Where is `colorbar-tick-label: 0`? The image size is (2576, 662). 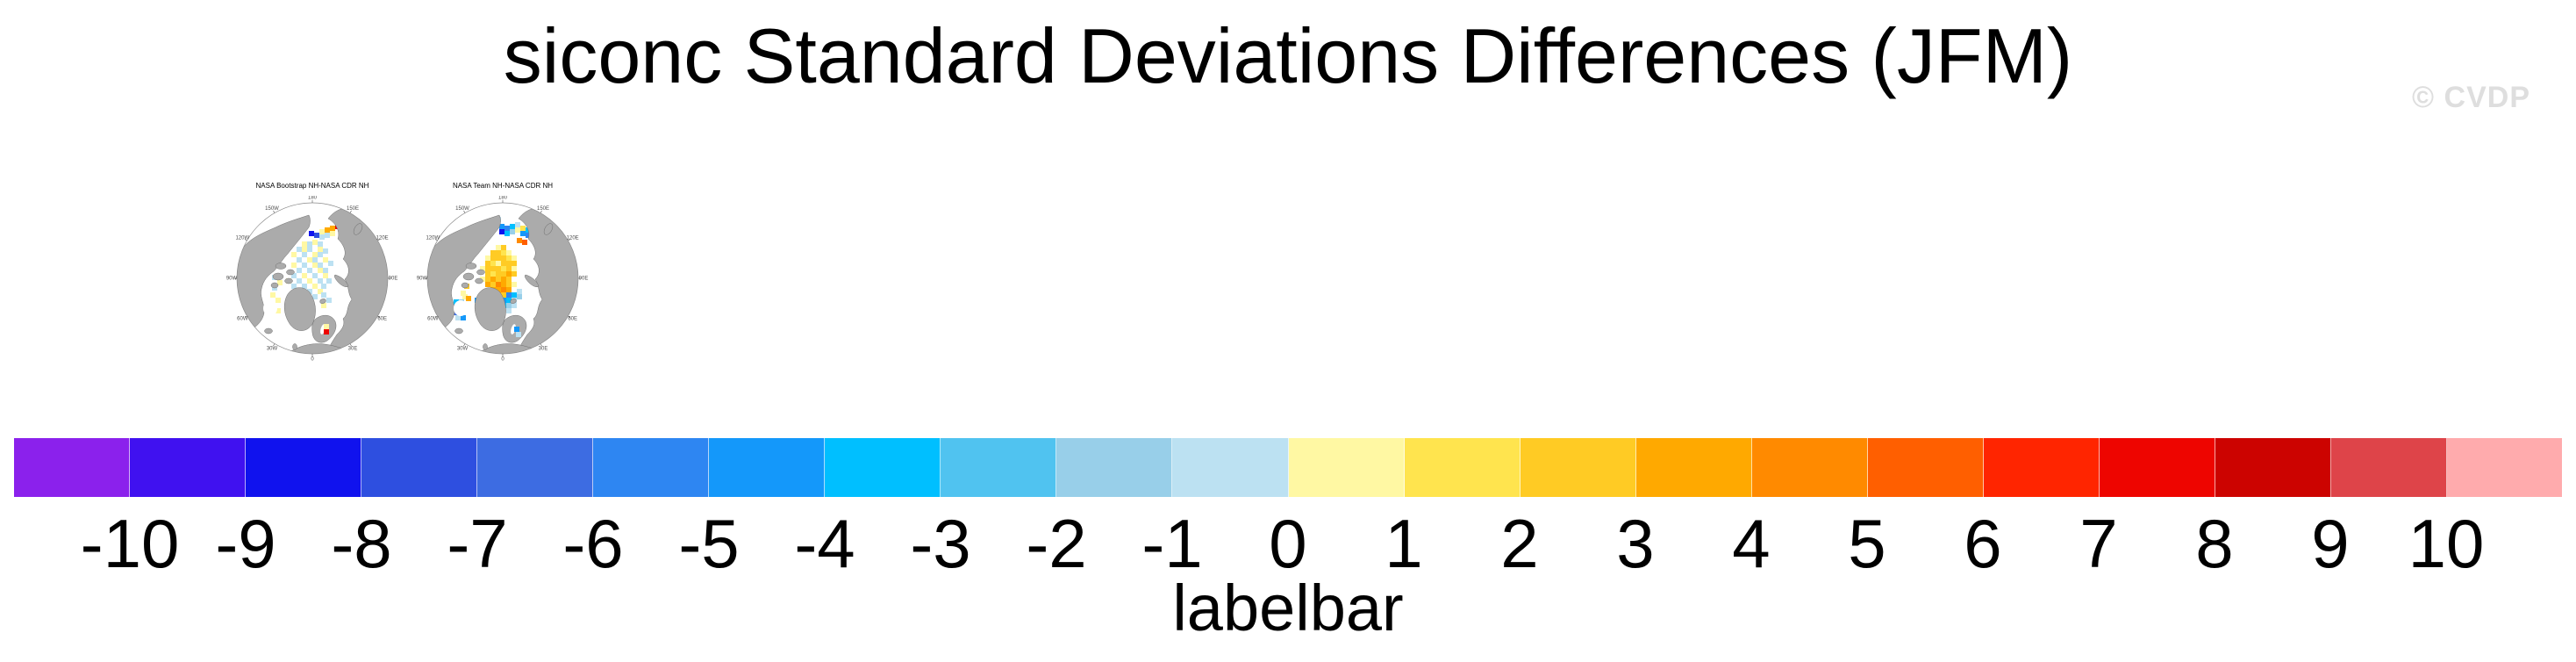
colorbar-tick-label: 0 is located at coordinates (1288, 543).